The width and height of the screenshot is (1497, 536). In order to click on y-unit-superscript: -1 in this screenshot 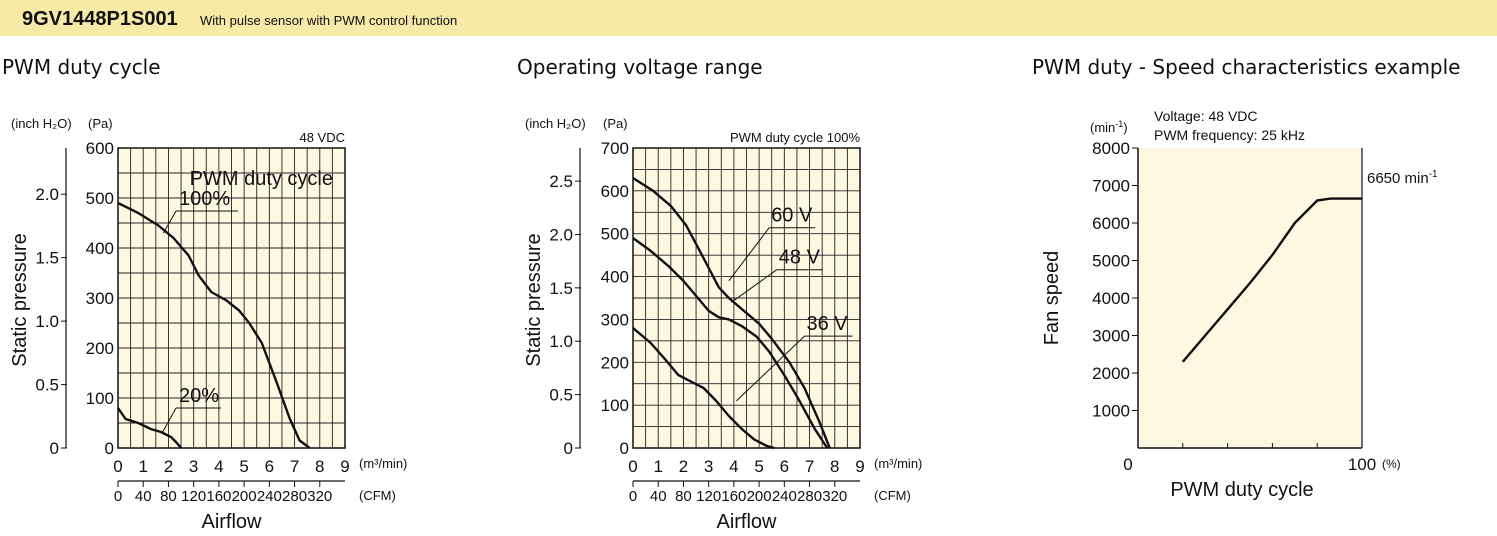, I will do `click(1119, 124)`.